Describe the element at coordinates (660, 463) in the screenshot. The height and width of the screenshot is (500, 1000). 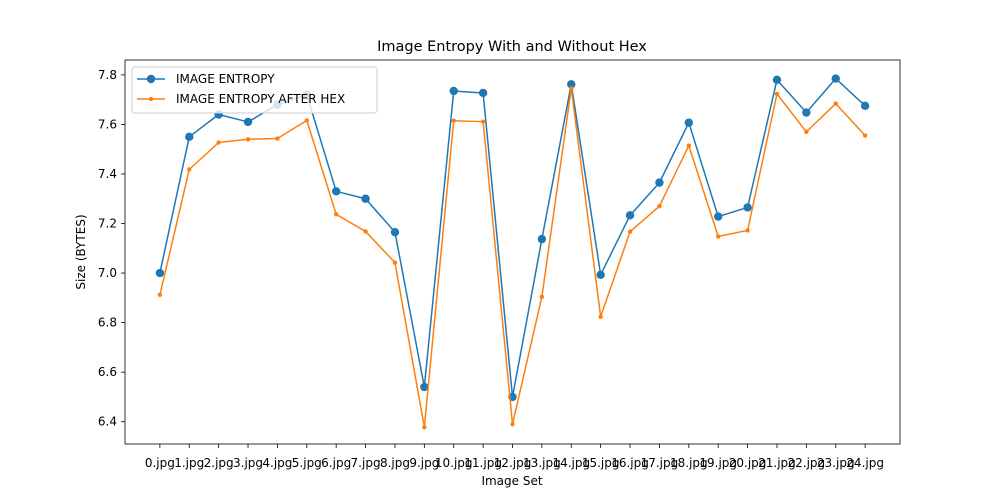
I see `x-tick-label: 17.jpg` at that location.